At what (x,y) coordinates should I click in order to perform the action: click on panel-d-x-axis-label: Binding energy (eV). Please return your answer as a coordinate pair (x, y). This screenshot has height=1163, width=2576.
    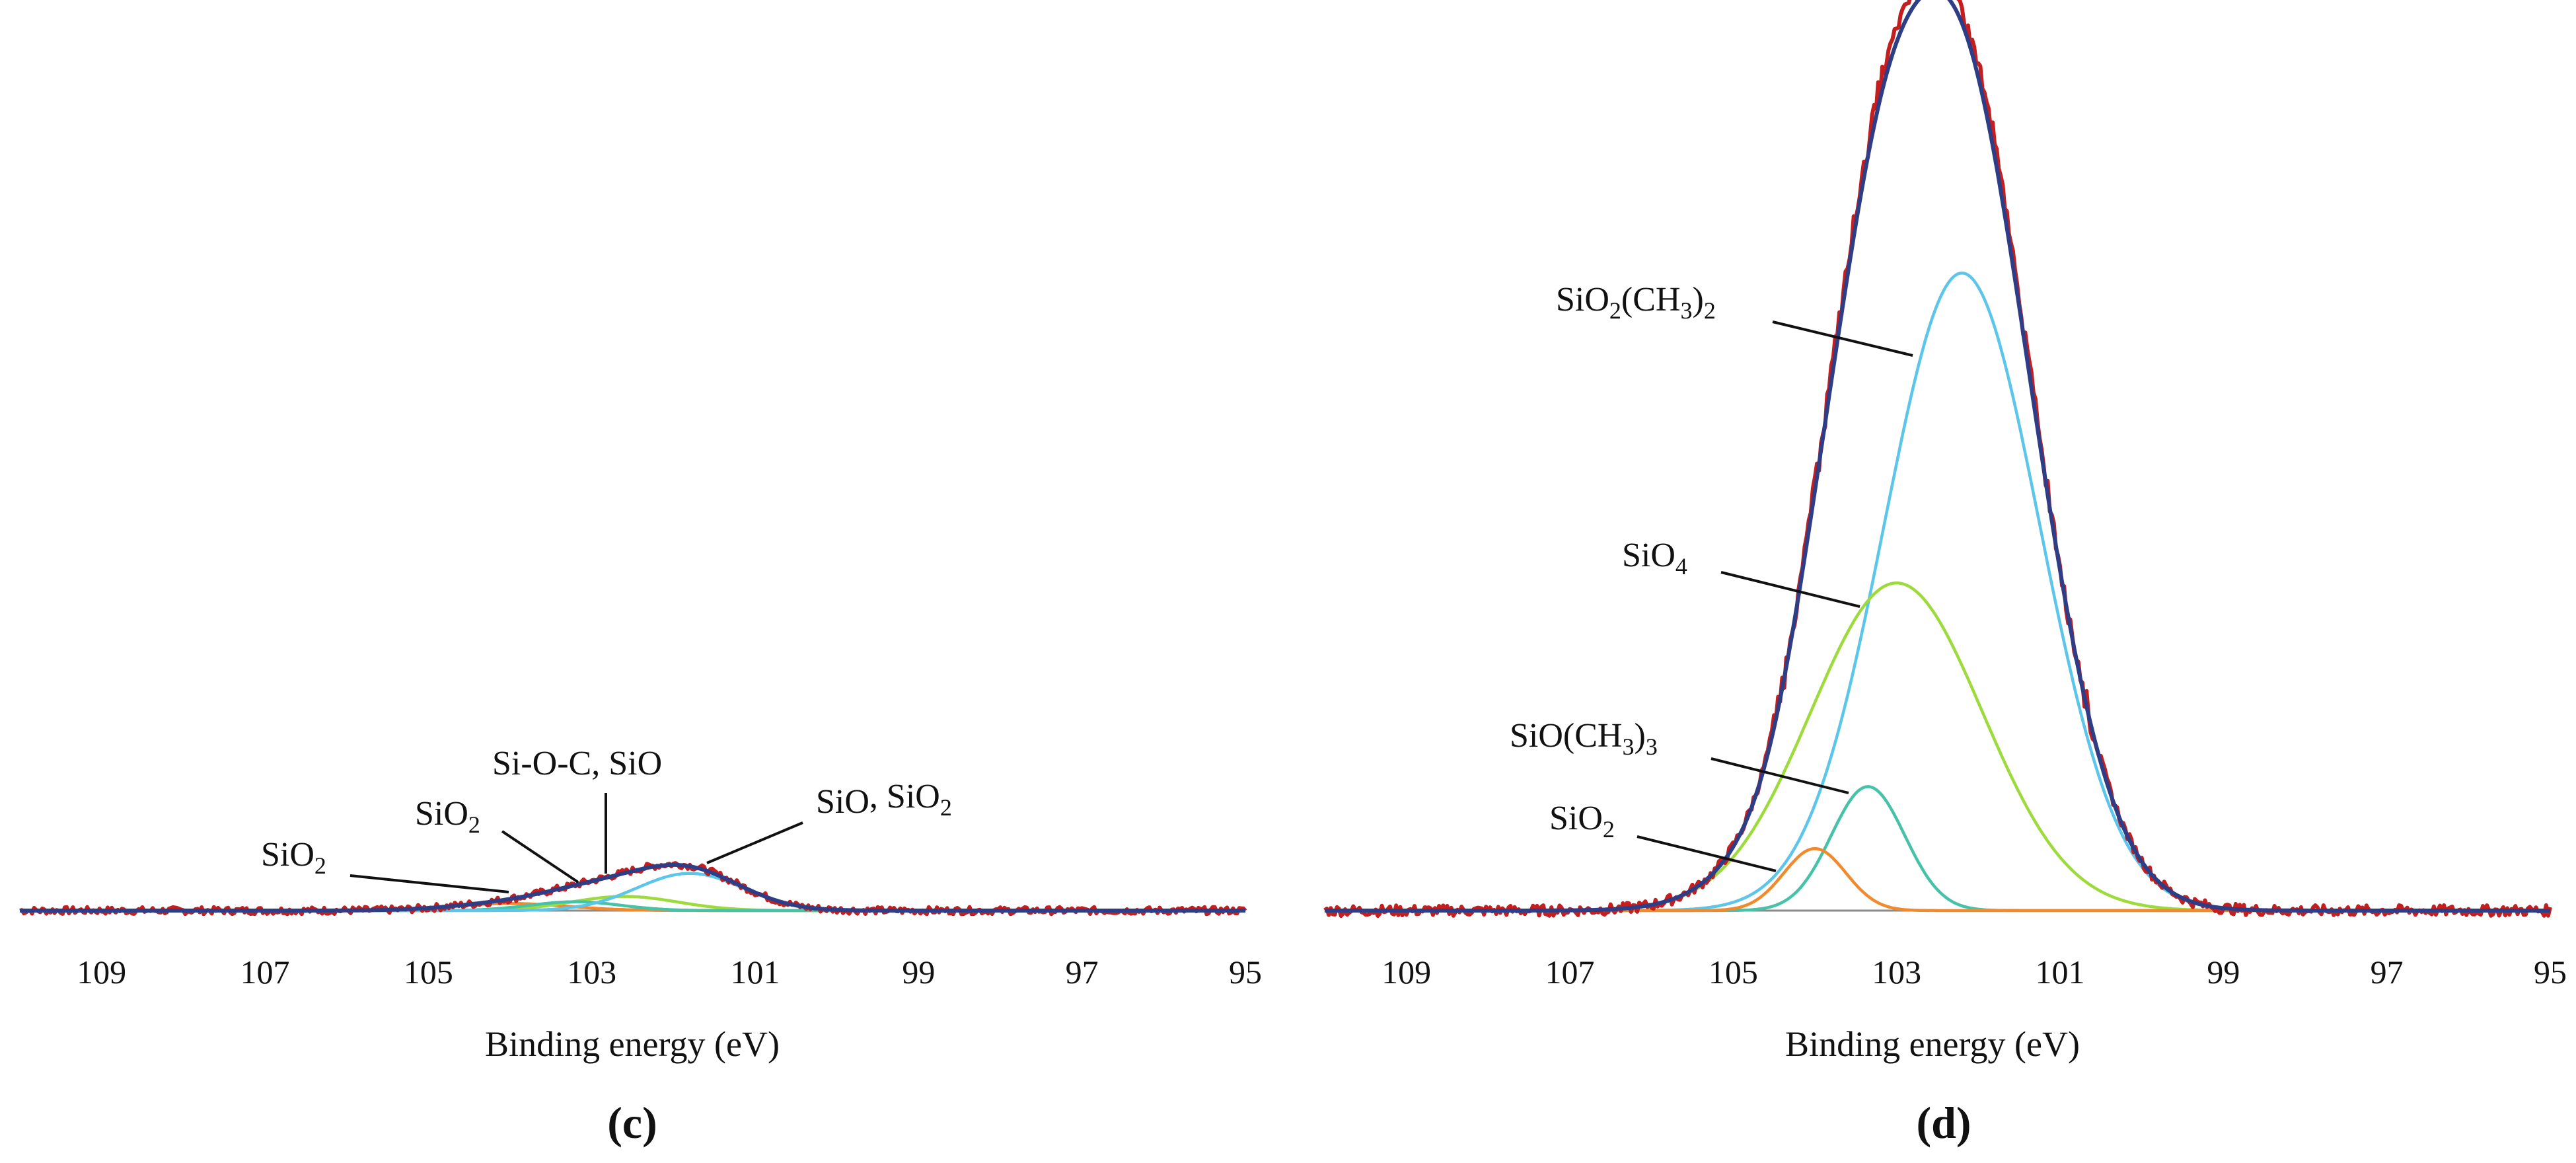
    Looking at the image, I should click on (1932, 1044).